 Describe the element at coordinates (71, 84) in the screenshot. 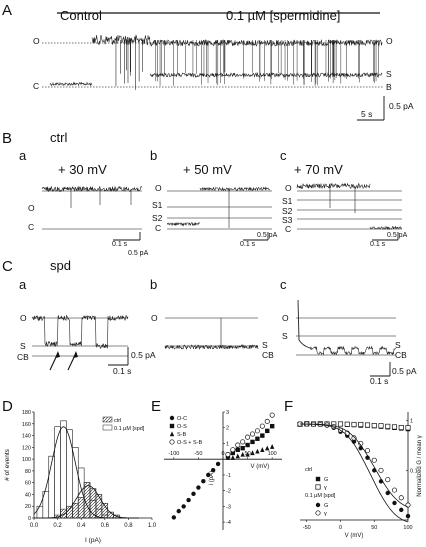

I see `panel-A-trace-closed` at that location.